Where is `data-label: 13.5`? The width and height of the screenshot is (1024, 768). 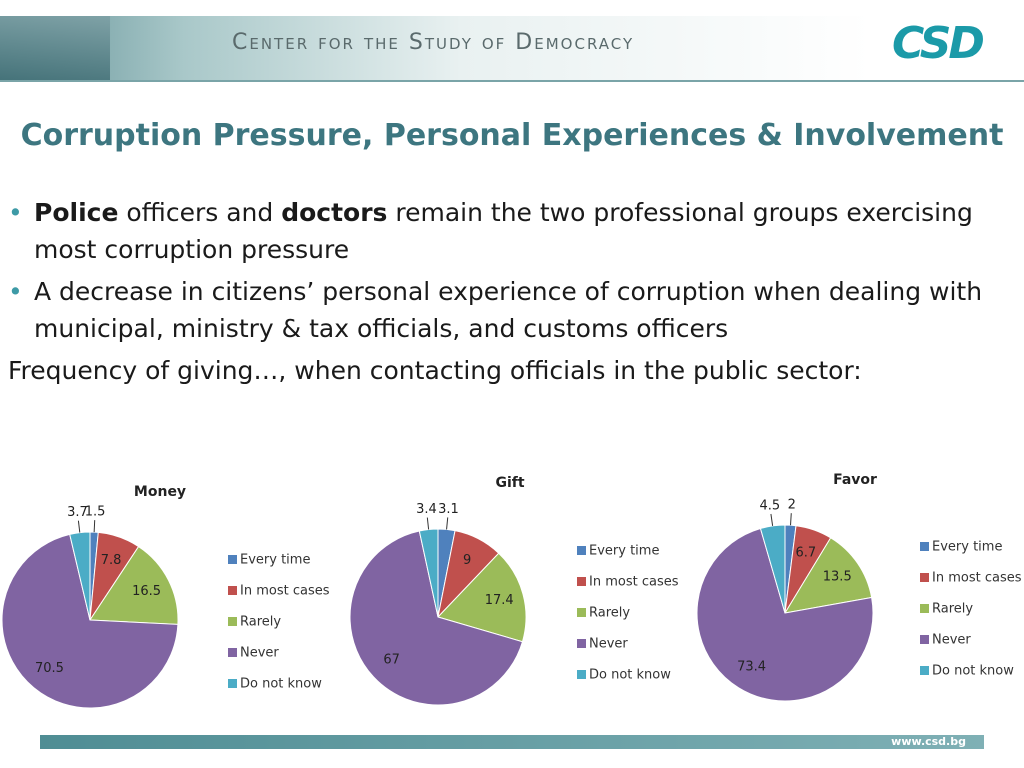
data-label: 13.5 is located at coordinates (837, 577).